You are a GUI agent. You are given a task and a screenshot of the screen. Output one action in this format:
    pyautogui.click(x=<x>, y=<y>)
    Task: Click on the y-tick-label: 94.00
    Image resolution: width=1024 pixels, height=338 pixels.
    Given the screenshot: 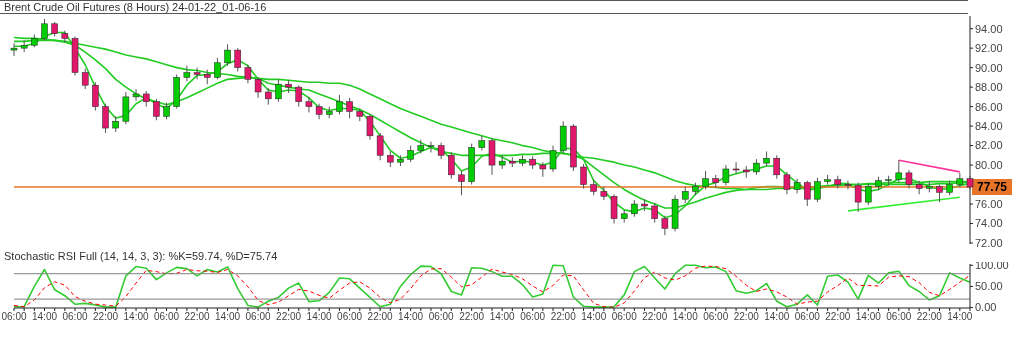 What is the action you would take?
    pyautogui.click(x=989, y=28)
    